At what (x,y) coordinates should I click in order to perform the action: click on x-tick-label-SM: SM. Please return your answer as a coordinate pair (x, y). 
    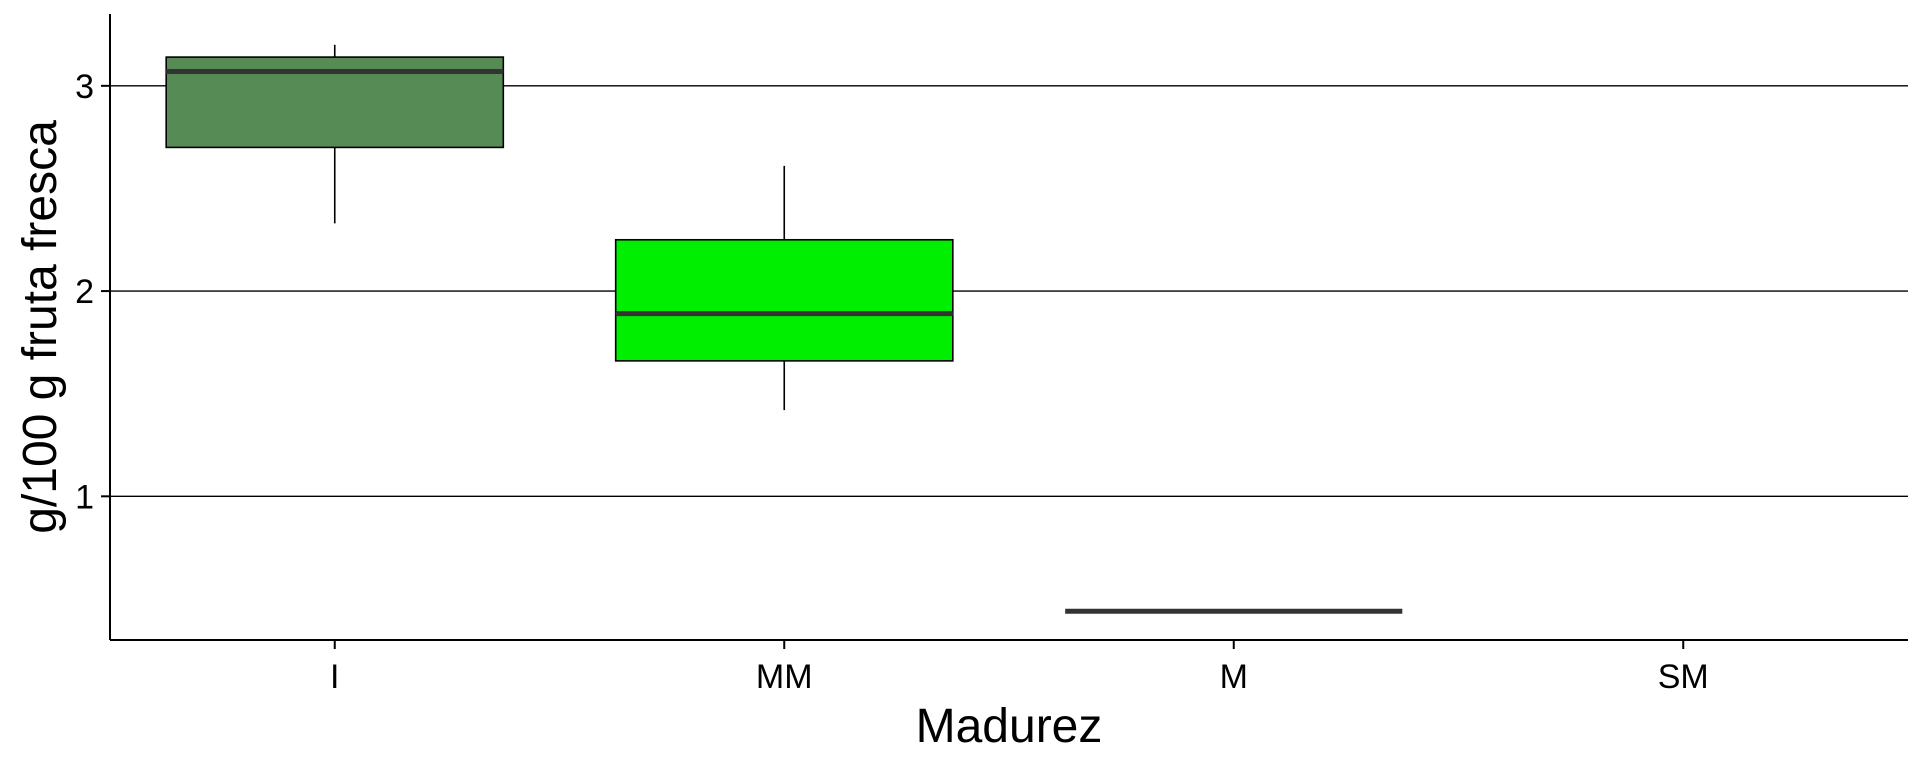
    Looking at the image, I should click on (1683, 677).